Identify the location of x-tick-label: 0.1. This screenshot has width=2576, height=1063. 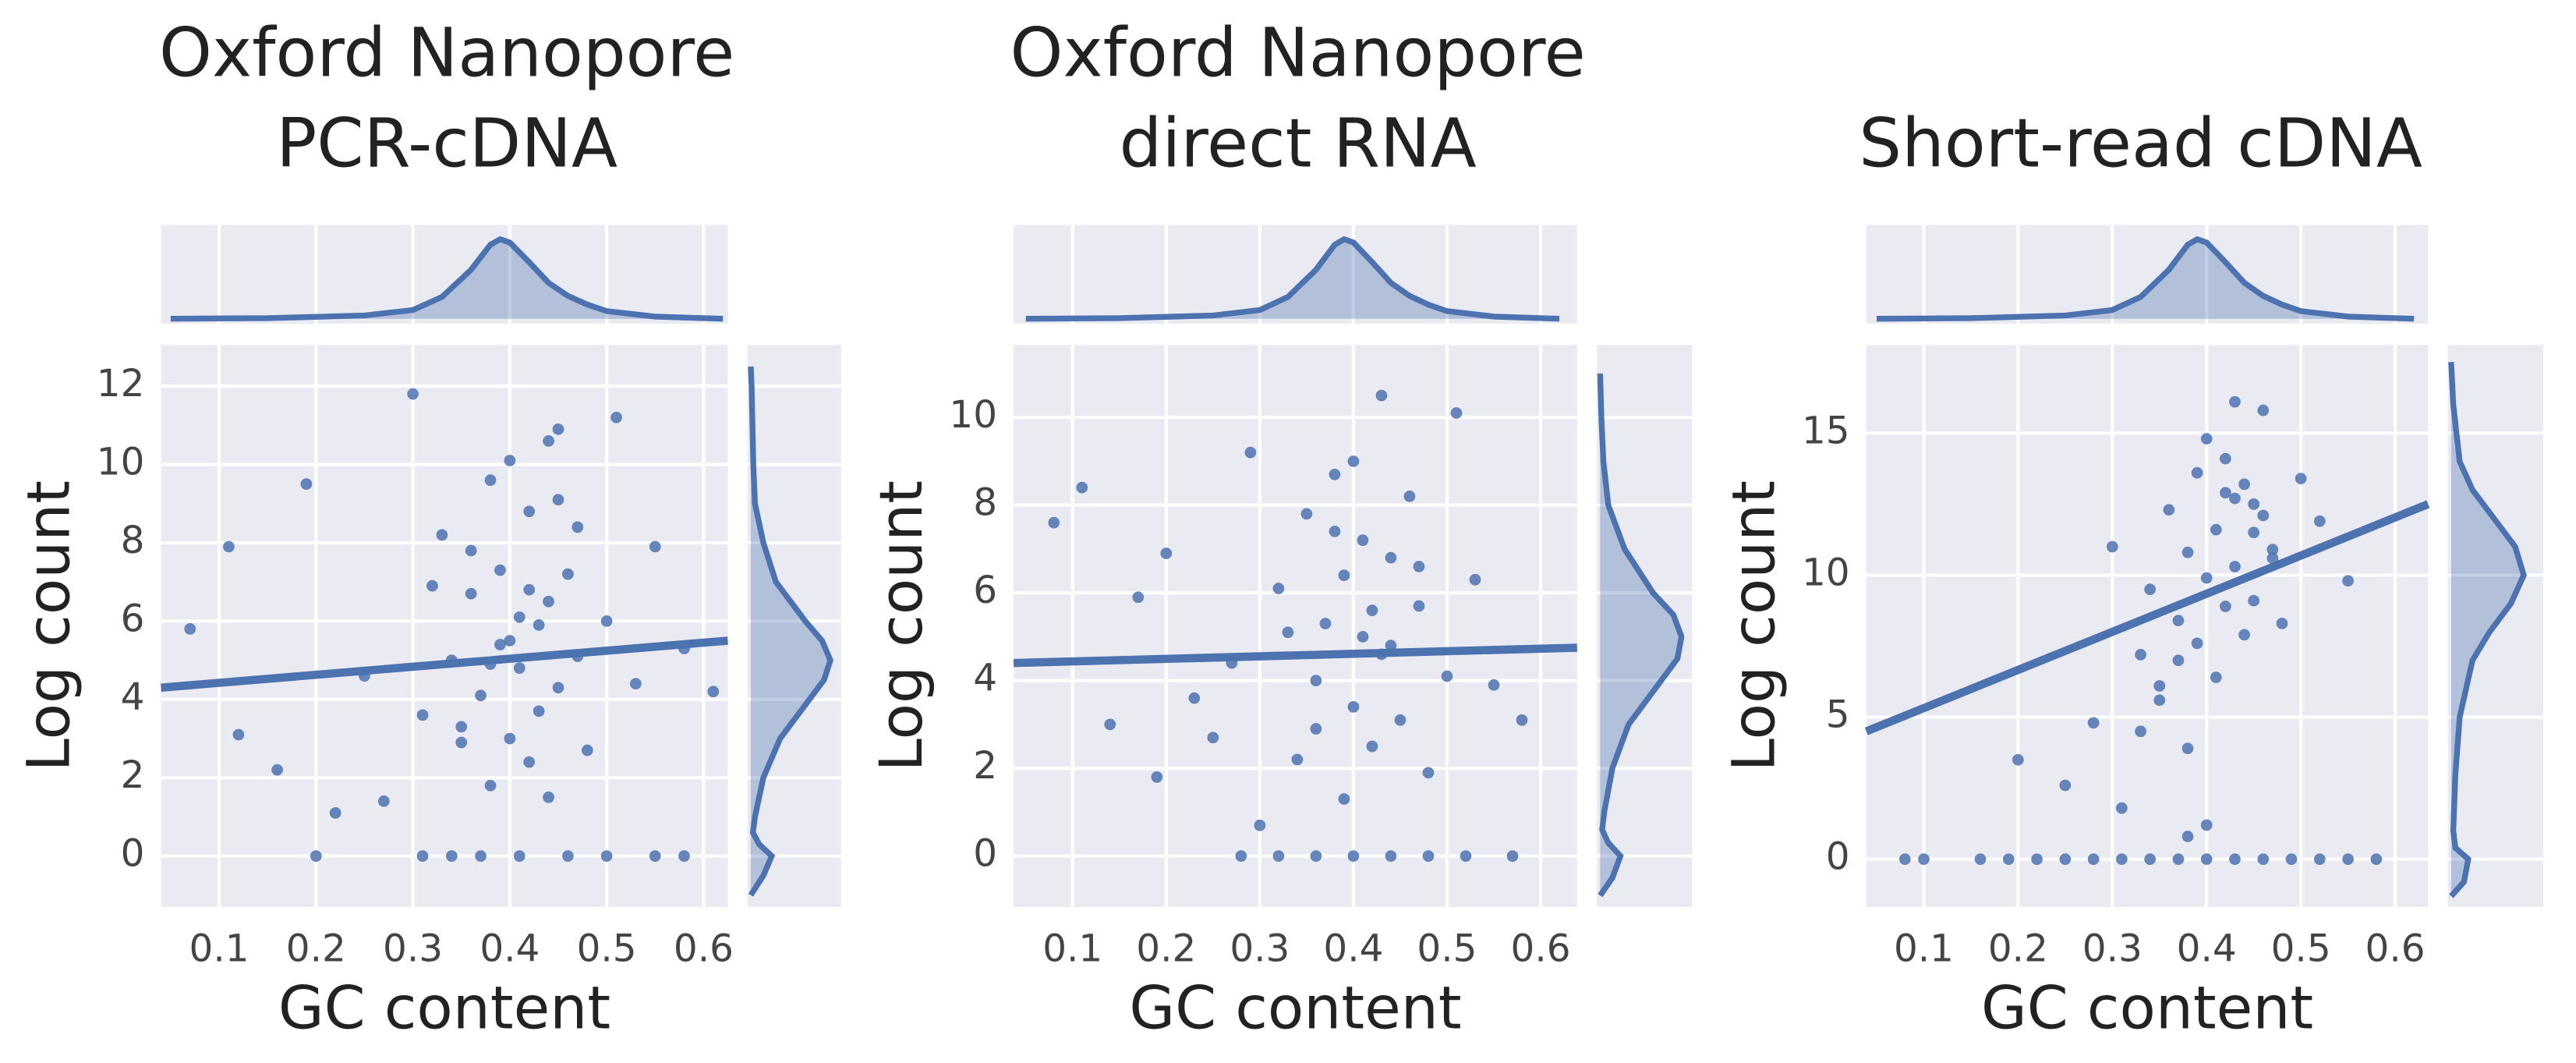
(1924, 949).